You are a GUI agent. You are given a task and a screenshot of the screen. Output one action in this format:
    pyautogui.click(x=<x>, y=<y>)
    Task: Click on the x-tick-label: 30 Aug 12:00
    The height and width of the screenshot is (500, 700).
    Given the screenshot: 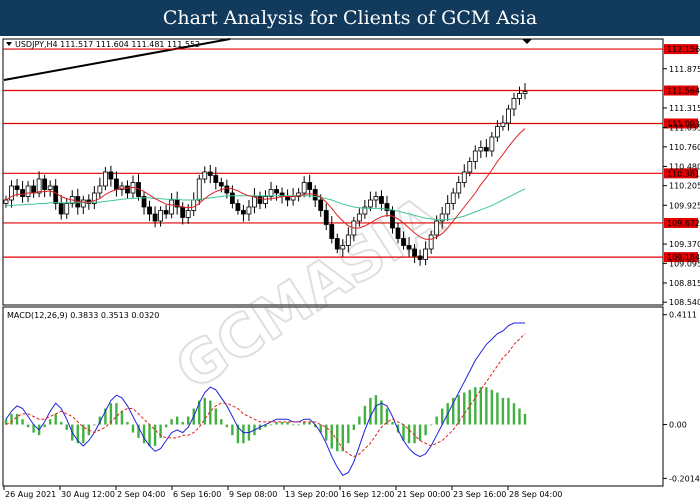 What is the action you would take?
    pyautogui.click(x=88, y=494)
    